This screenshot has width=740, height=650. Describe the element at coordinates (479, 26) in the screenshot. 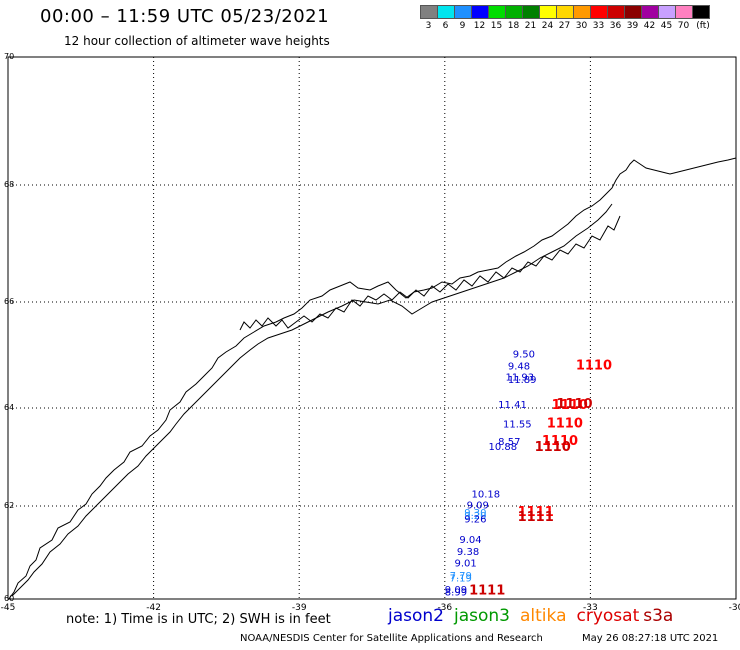

I see `color-scale-label: 12` at that location.